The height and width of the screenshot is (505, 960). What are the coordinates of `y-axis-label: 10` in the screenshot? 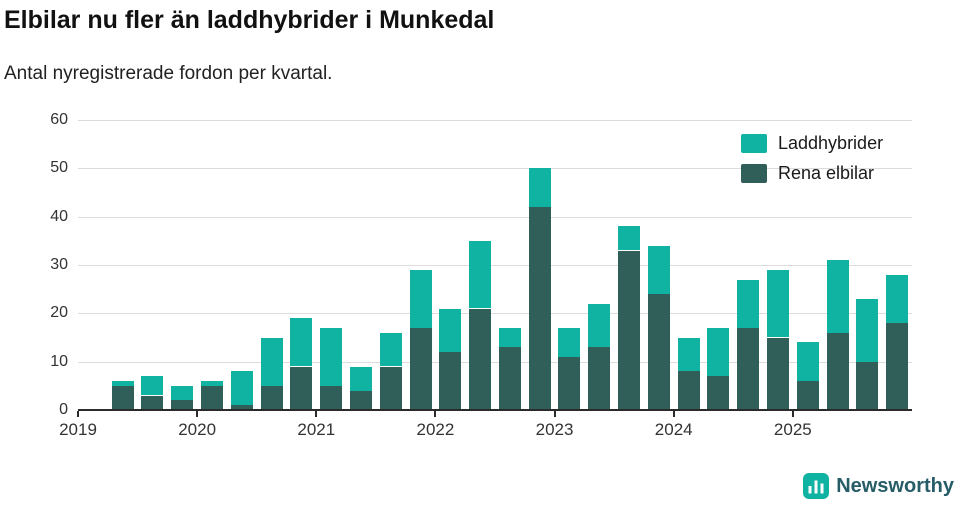 It's located at (59, 361).